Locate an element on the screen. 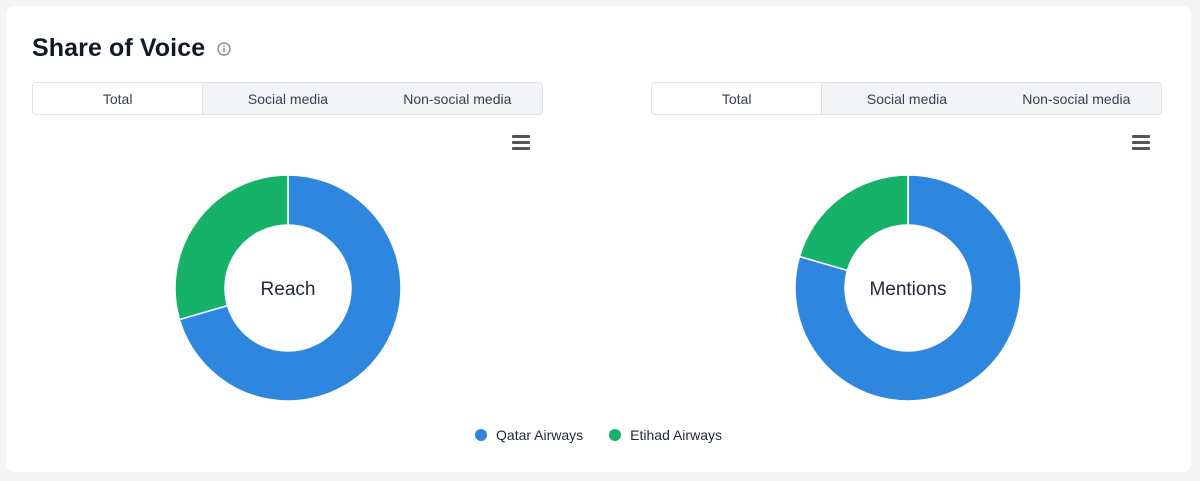 Image resolution: width=1200 pixels, height=481 pixels. legend-item-qatar-airways: Qatar Airways is located at coordinates (529, 435).